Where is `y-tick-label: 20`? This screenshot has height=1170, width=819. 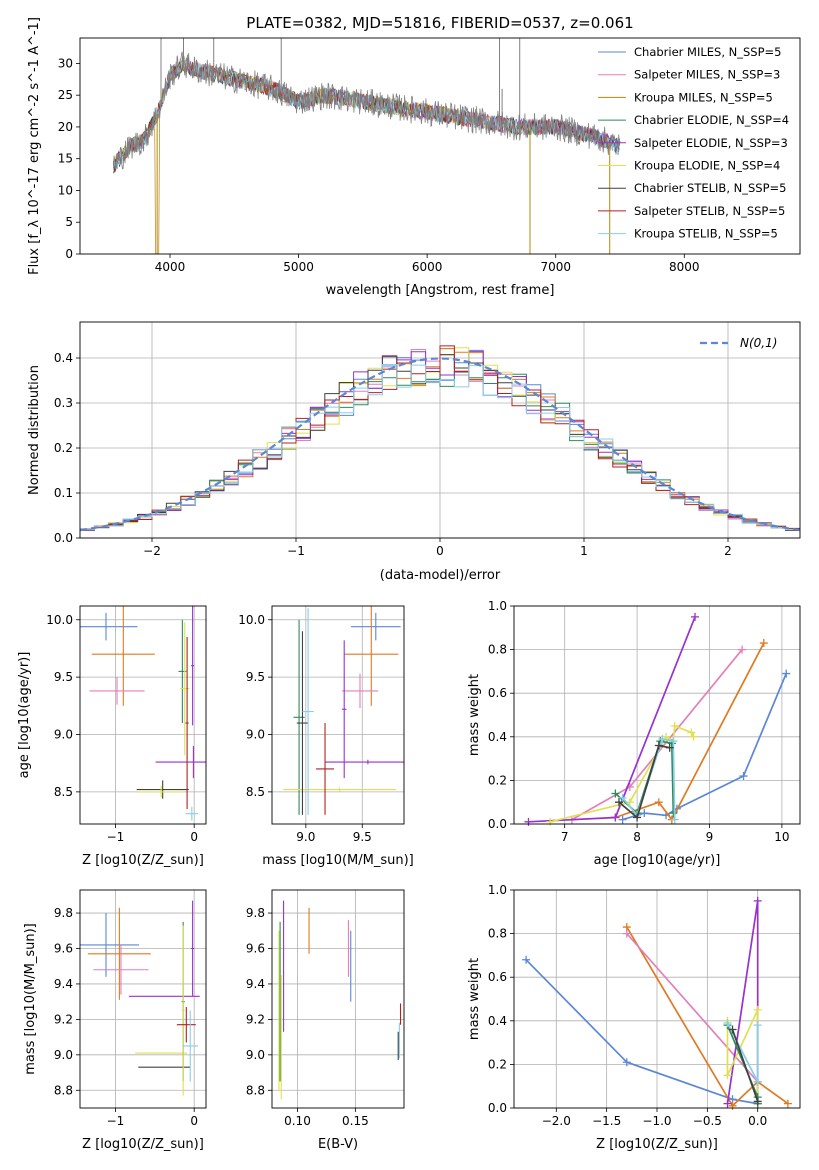
y-tick-label: 20 is located at coordinates (65, 127).